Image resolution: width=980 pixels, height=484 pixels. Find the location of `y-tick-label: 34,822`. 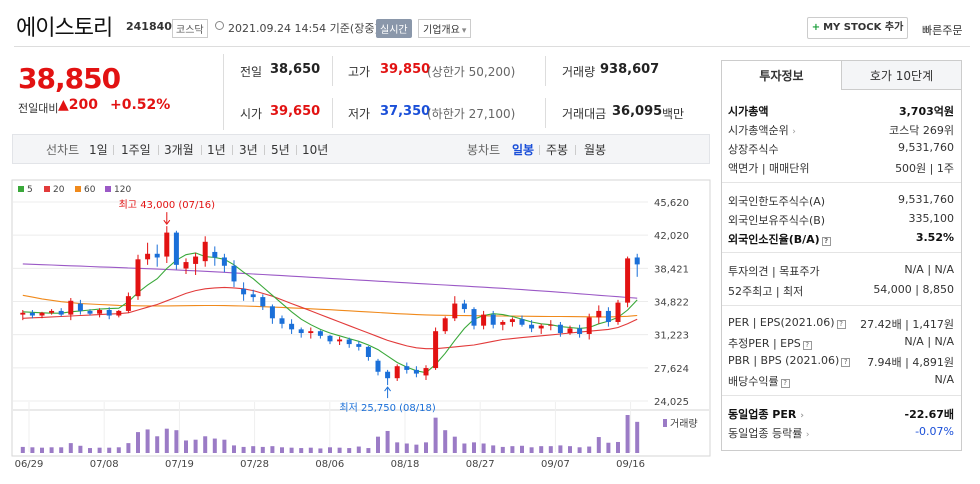

y-tick-label: 34,822 is located at coordinates (671, 303).